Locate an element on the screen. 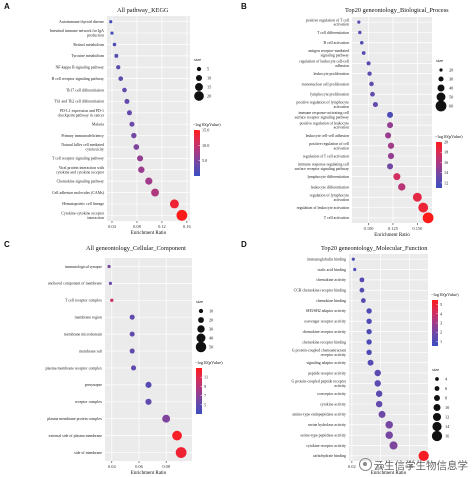 This screenshot has width=474, height=477. term-label: scavenger receptor activity is located at coordinates (325, 322).